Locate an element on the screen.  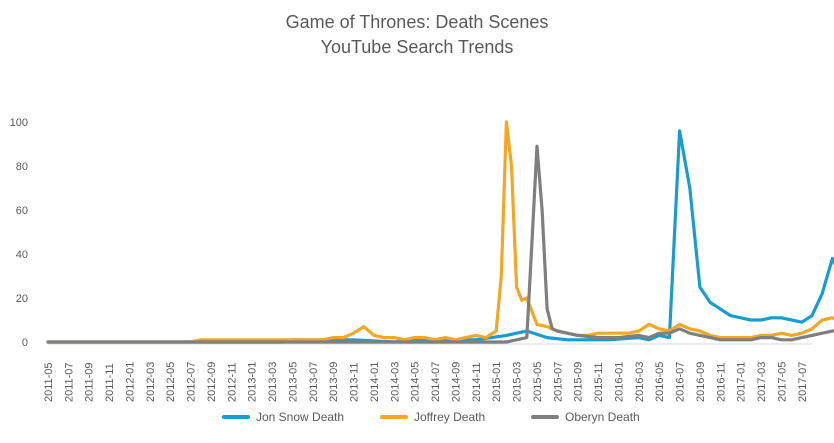
y-tick-label: 60 is located at coordinates (22, 211).